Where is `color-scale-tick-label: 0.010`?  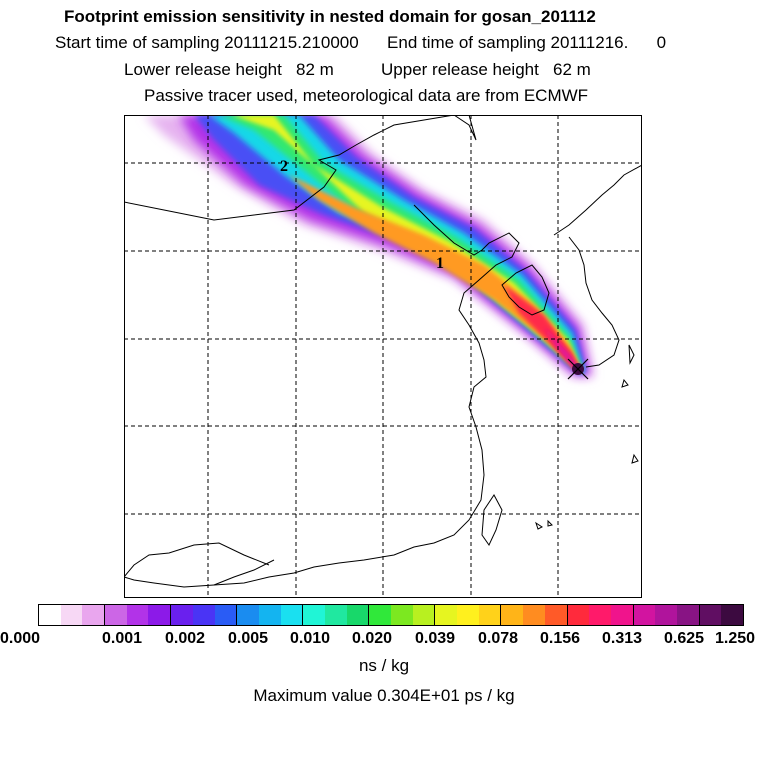
color-scale-tick-label: 0.010 is located at coordinates (310, 638).